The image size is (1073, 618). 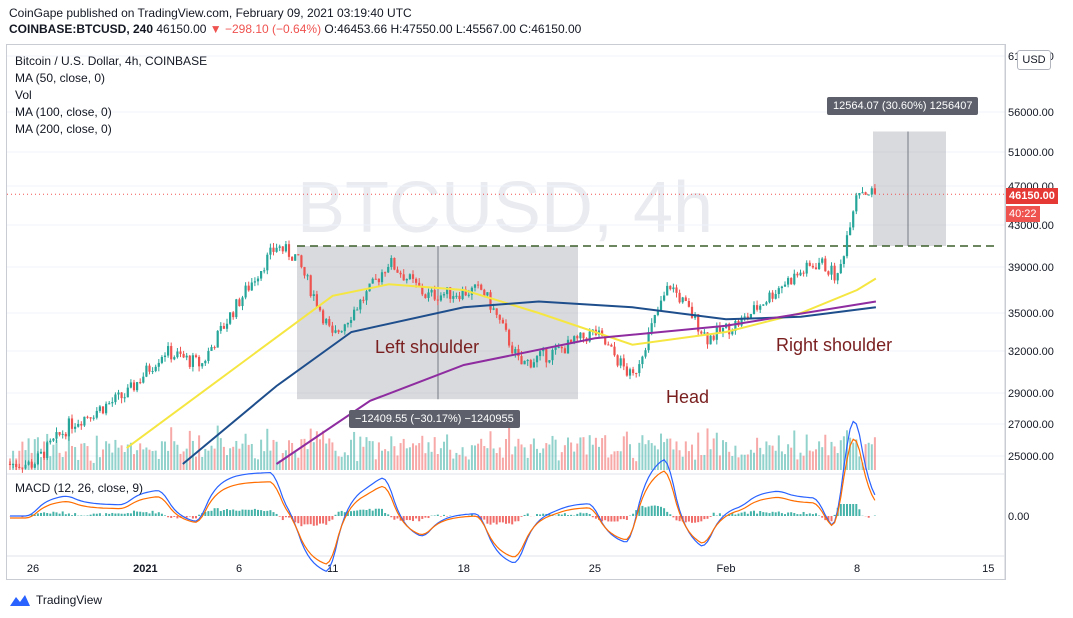 I want to click on y-tick-label: 27000.00, so click(x=1031, y=425).